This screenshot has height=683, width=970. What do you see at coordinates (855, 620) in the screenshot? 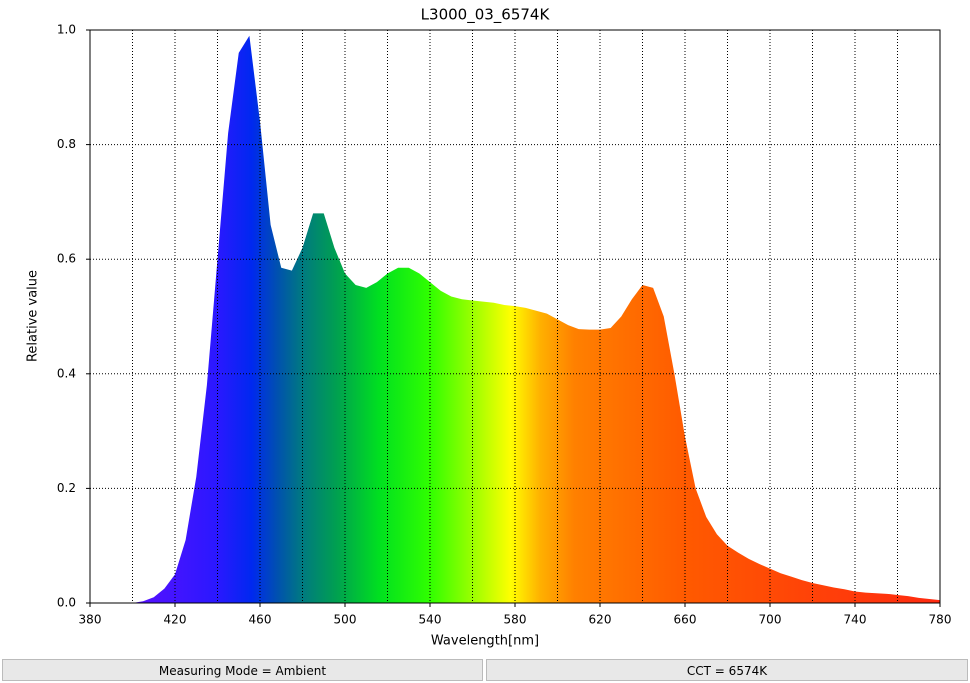
I see `x-tick-label: 740` at bounding box center [855, 620].